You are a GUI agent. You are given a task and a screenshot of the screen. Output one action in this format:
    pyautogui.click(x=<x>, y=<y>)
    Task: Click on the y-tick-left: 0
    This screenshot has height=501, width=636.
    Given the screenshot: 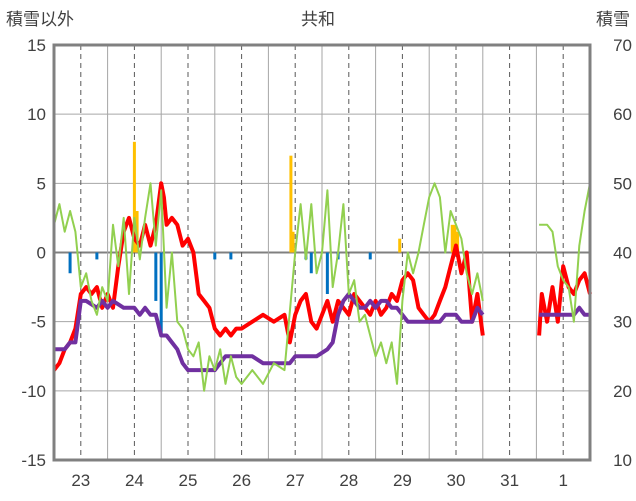 What is the action you would take?
    pyautogui.click(x=41, y=253)
    